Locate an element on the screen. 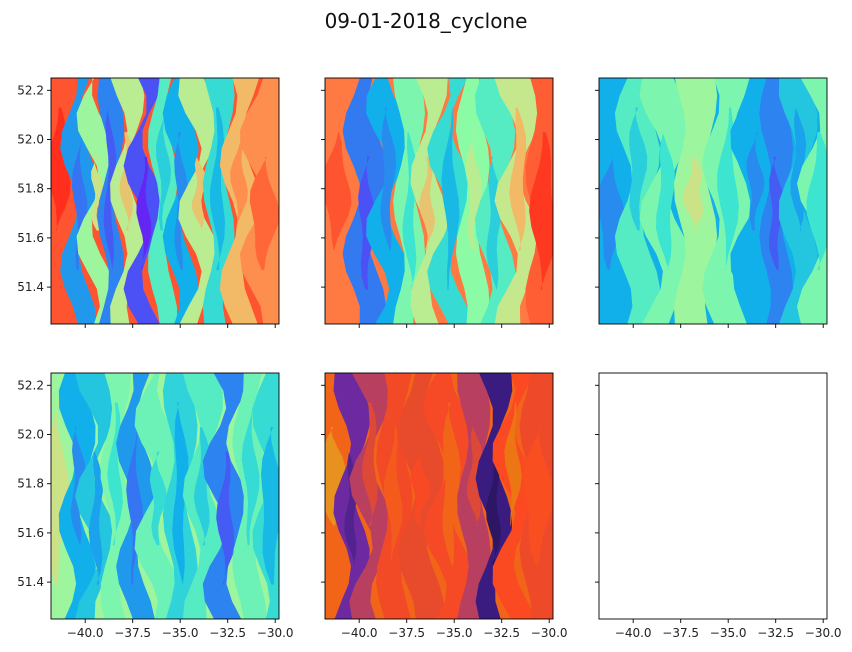  panel-r2c3: −40.0 −37.5 −35.0 −32.5 −30.0 is located at coordinates (718, 506).